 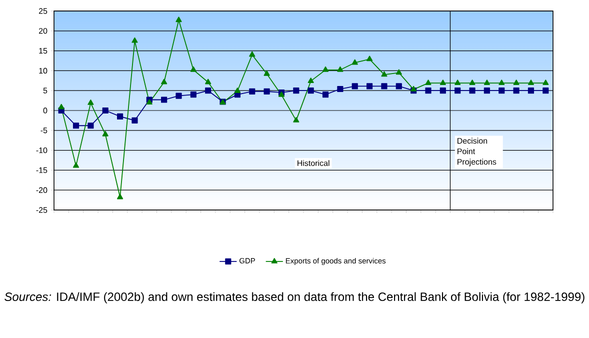 What do you see at coordinates (42, 190) in the screenshot?
I see `y-tick-label: -20` at bounding box center [42, 190].